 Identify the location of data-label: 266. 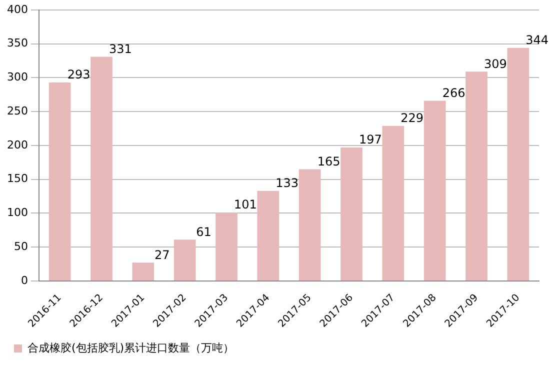
(454, 93).